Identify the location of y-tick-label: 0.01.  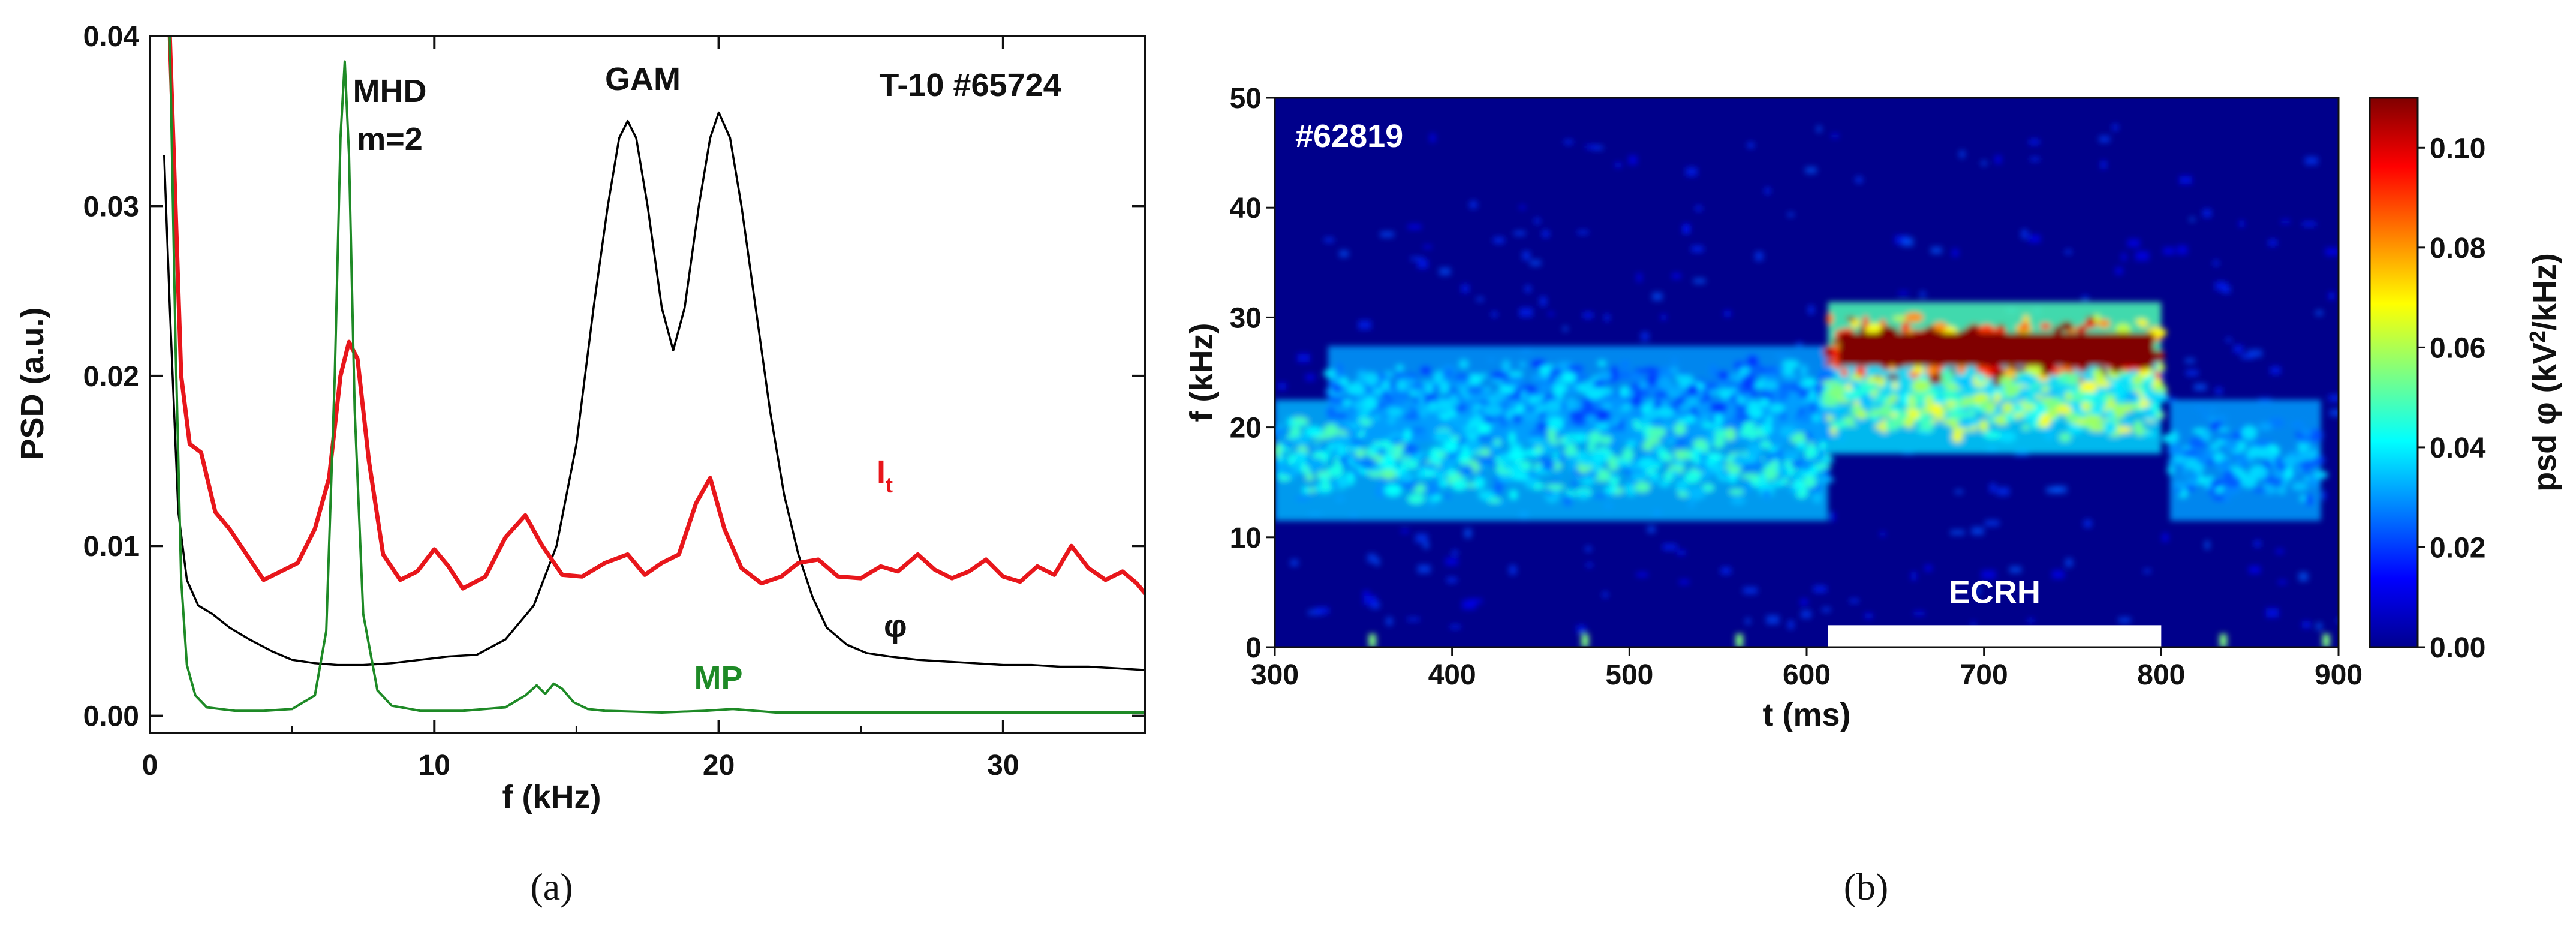
(111, 547).